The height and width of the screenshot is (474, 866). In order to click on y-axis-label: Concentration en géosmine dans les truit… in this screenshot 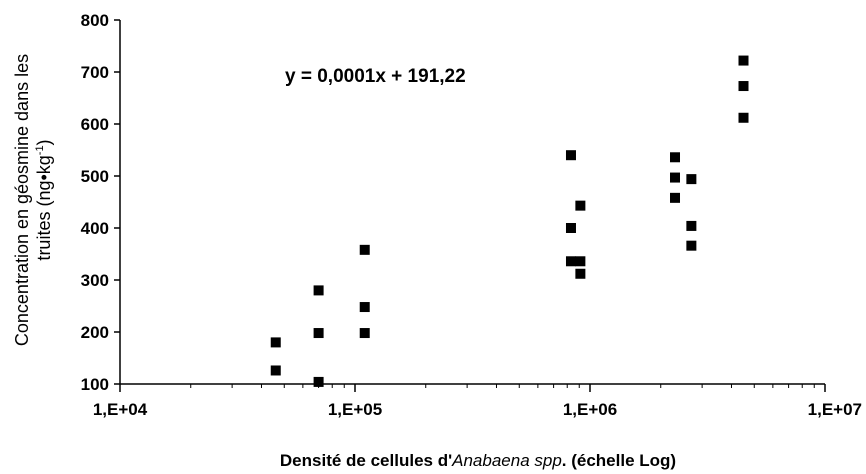, I will do `click(33, 200)`.